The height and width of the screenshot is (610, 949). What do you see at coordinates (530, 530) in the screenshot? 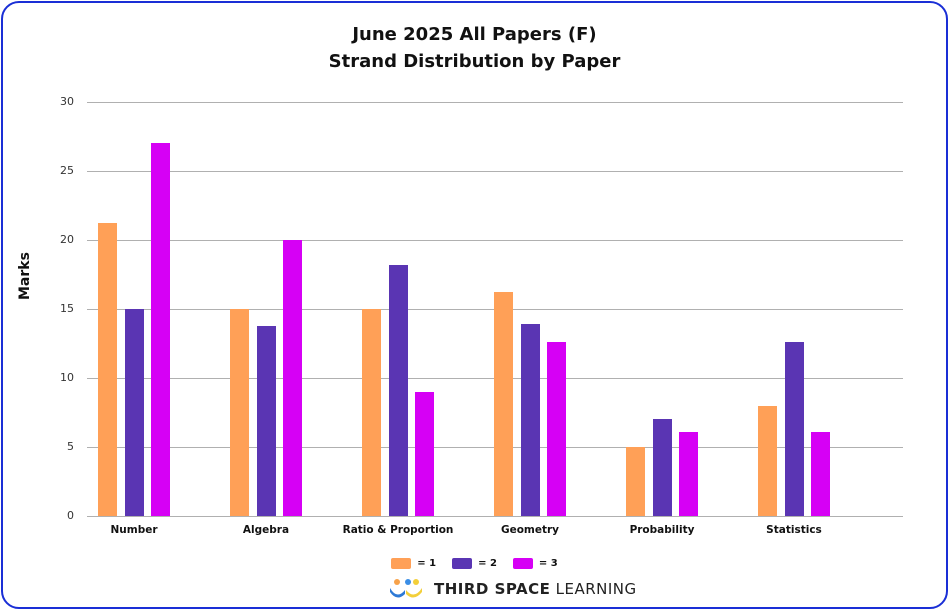
I see `x-category-label: Geometry` at bounding box center [530, 530].